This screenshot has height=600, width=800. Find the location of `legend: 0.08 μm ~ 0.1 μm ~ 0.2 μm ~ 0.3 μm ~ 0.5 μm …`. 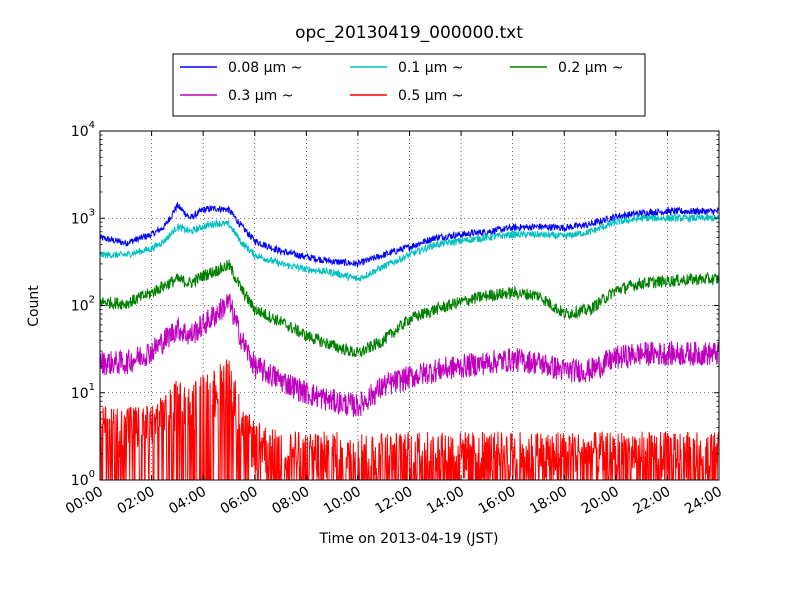

legend: 0.08 μm ~ 0.1 μm ~ 0.2 μm ~ 0.3 μm ~ 0.5 μm … is located at coordinates (409, 85).